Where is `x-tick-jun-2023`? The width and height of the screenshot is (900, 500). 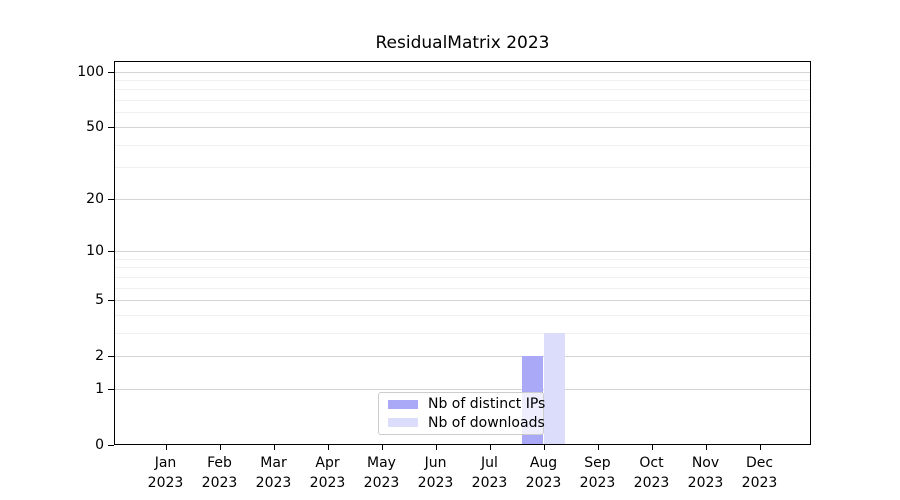 x-tick-jun-2023 is located at coordinates (436, 447).